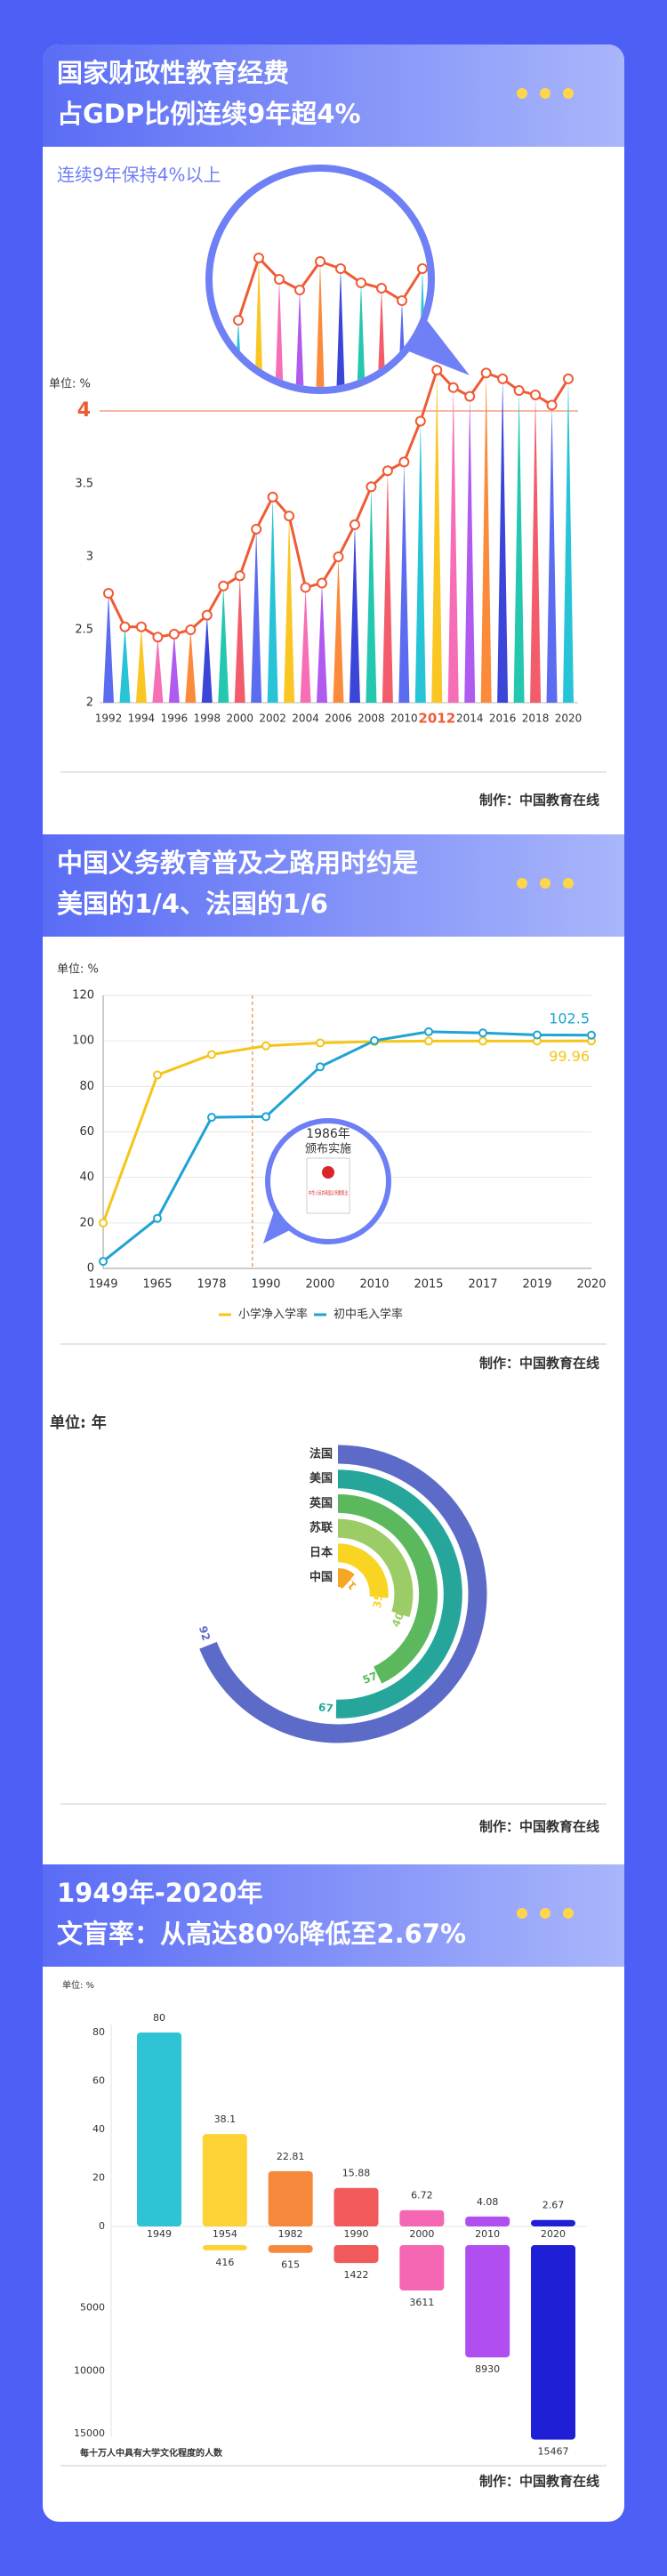 The image size is (667, 2576). I want to click on x-tick-label: 2015, so click(428, 1285).